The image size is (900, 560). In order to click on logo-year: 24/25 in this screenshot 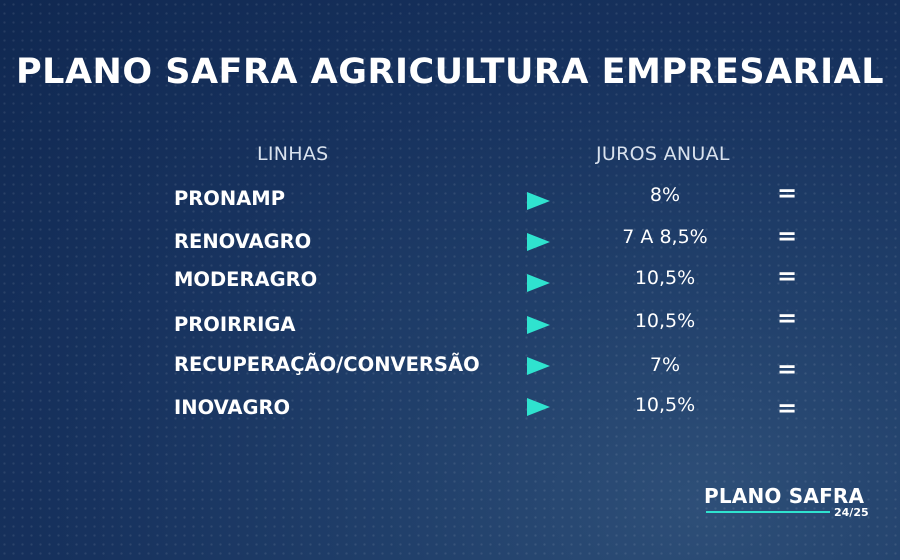, I will do `click(851, 512)`.